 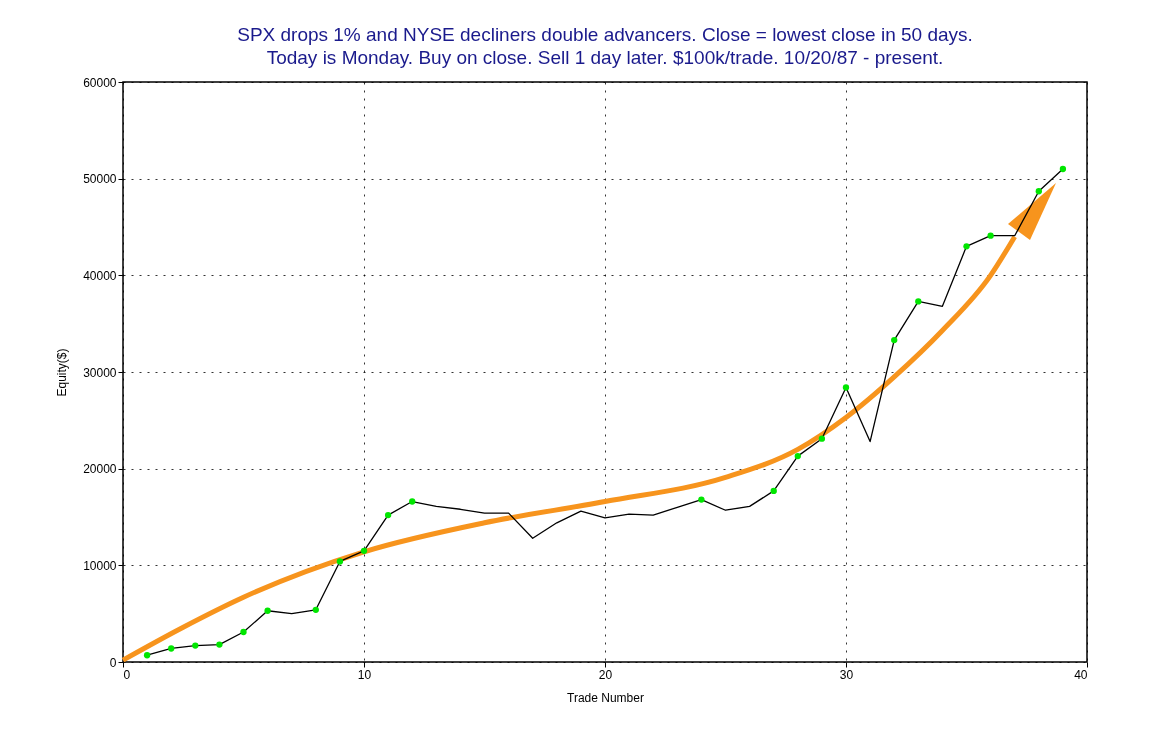 I want to click on chart-title: SPX drops 1% and NYSE decliners double advancers. Close = lowest close in 50 days., so click(x=605, y=34).